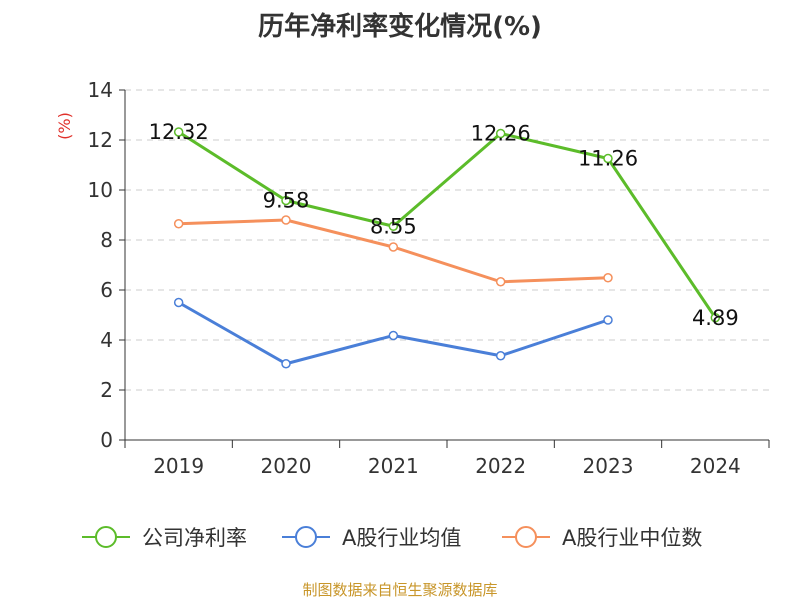 Image resolution: width=800 pixels, height=600 pixels. Describe the element at coordinates (106, 390) in the screenshot. I see `y-tick-label: 2` at that location.